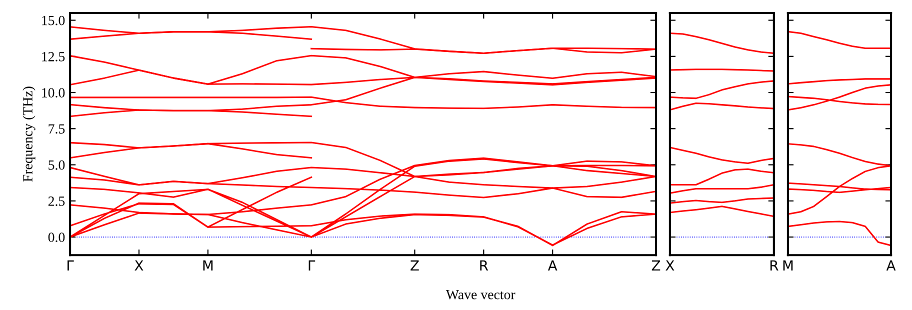  I want to click on x-axis-title: Wave vector, so click(481, 295).